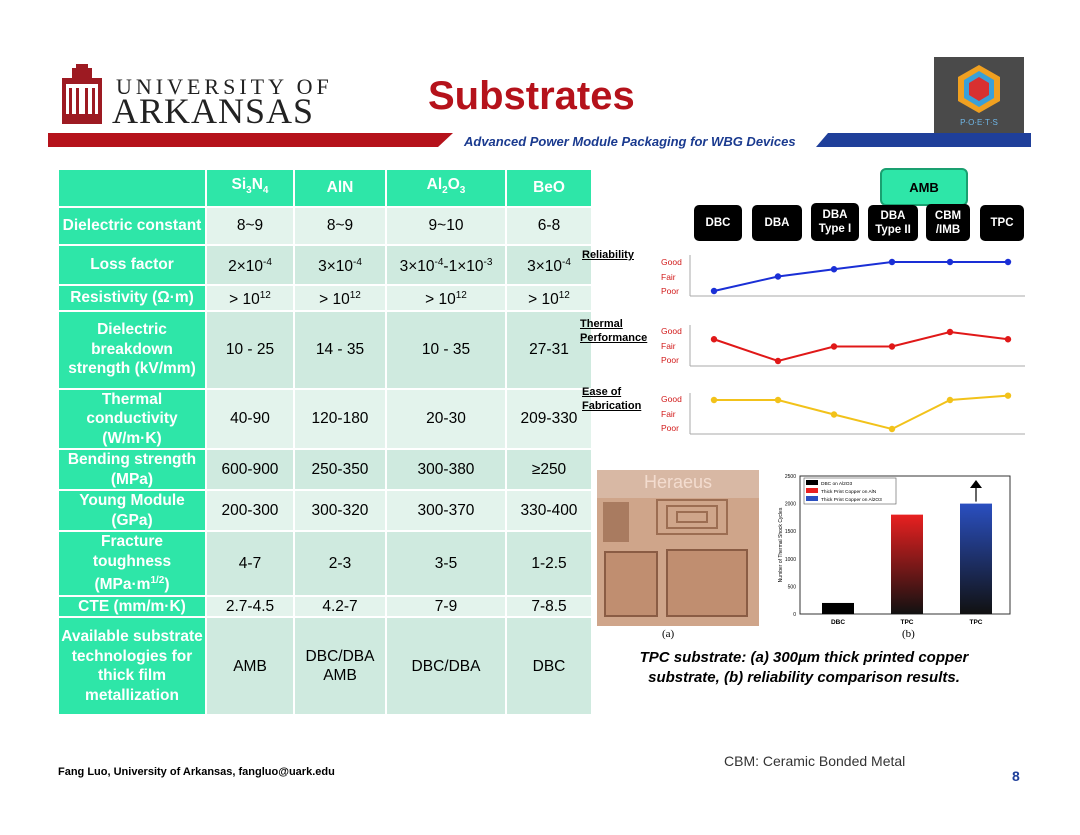 The height and width of the screenshot is (835, 1080). Describe the element at coordinates (608, 255) in the screenshot. I see `row-label-reliability: Reliability` at that location.